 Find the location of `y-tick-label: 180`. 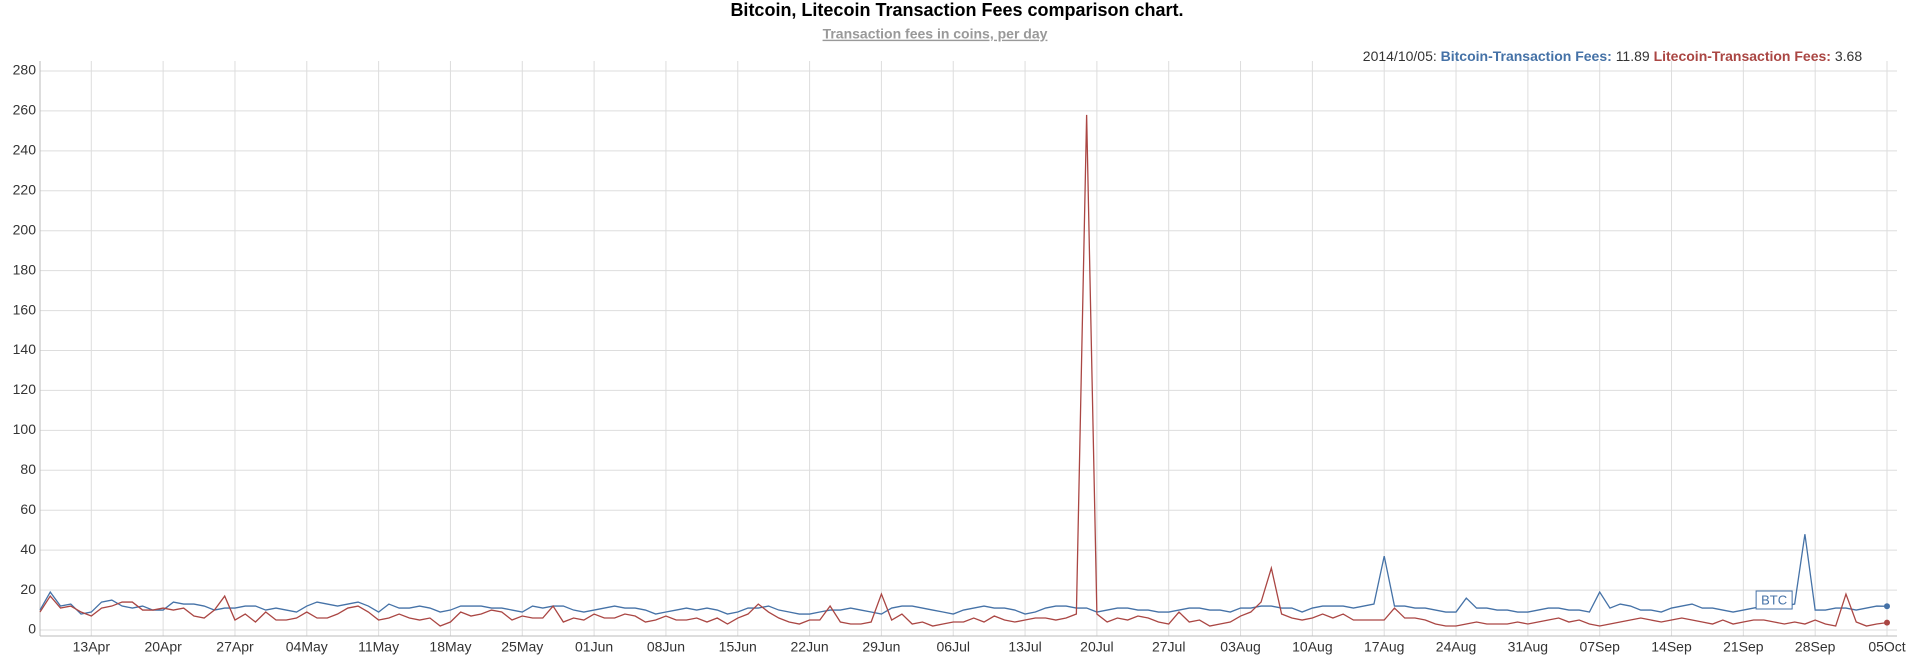

y-tick-label: 180 is located at coordinates (25, 269).